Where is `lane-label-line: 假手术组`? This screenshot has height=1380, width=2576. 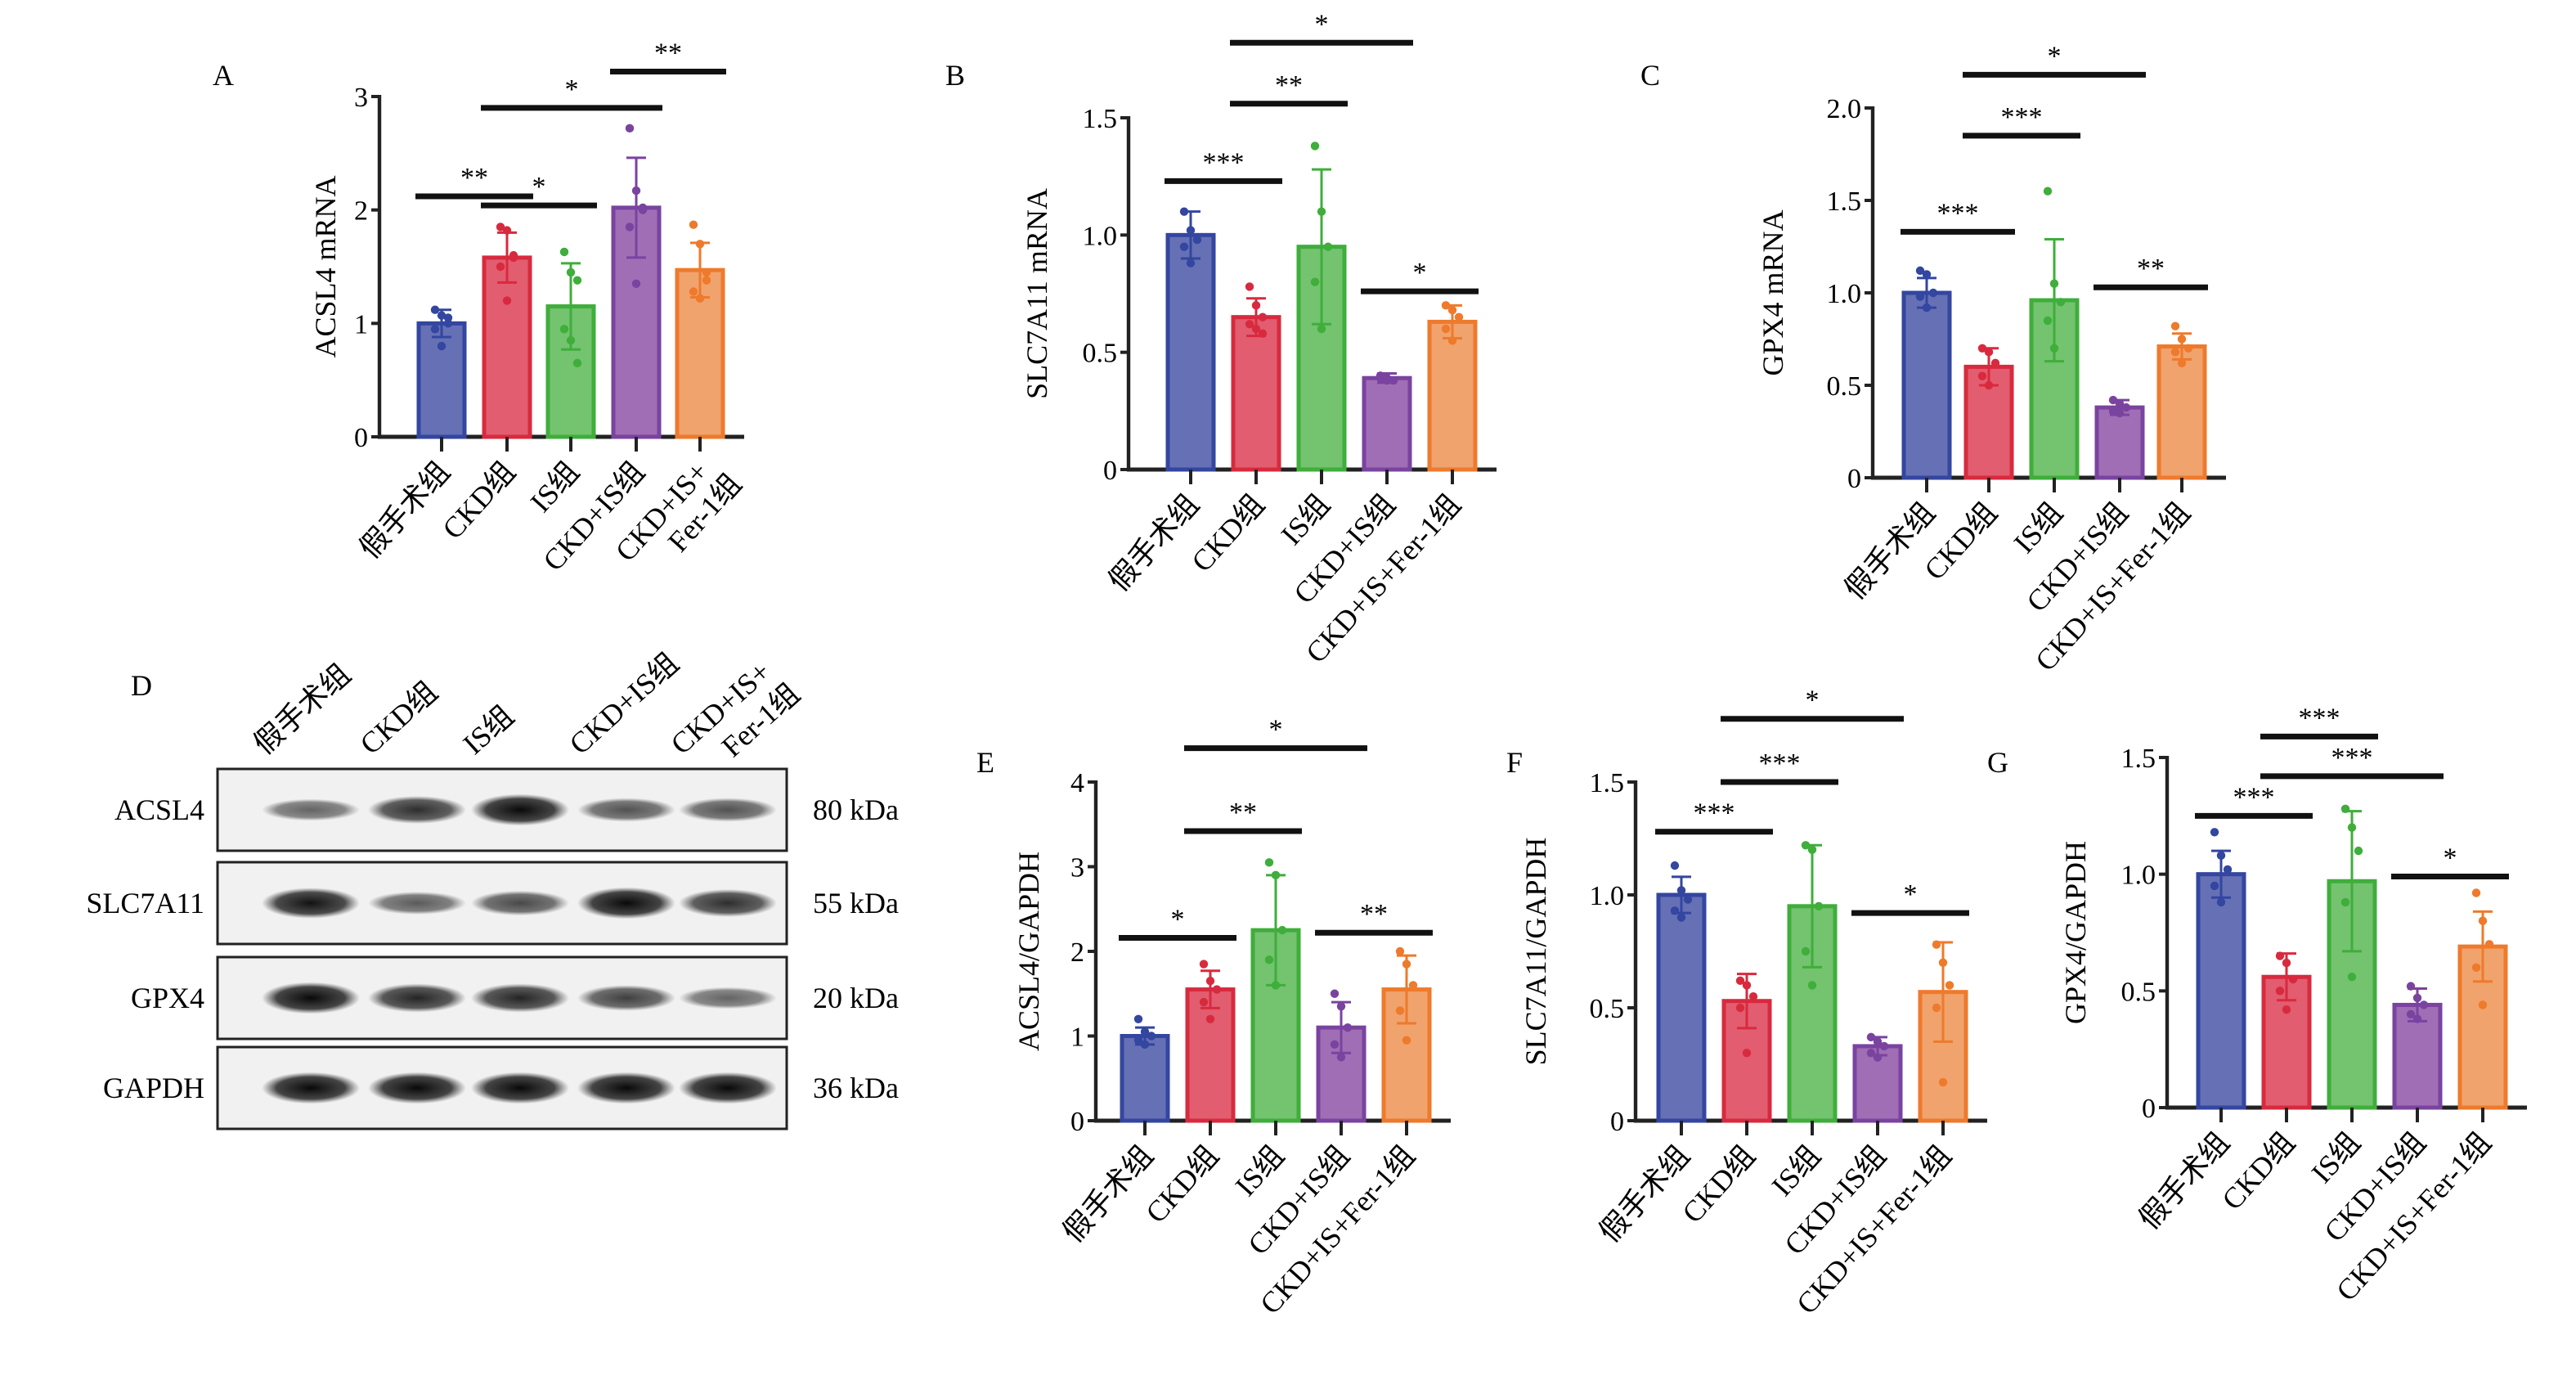 lane-label-line: 假手术组 is located at coordinates (302, 709).